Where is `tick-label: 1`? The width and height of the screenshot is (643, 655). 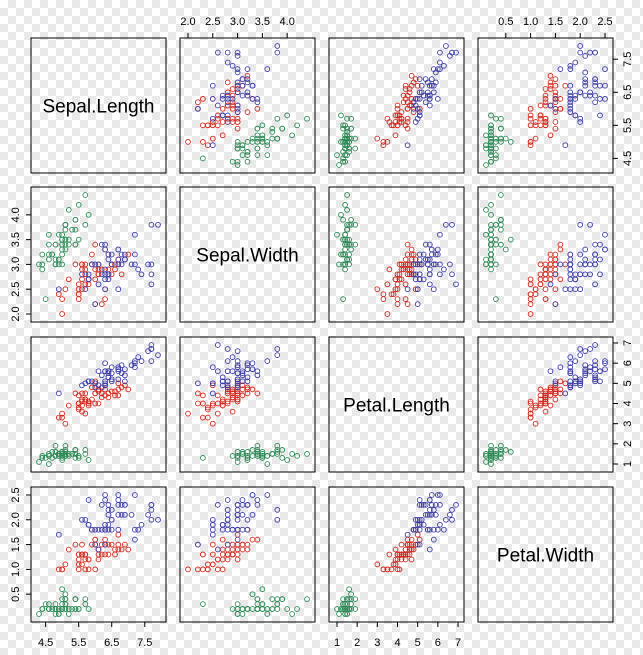 tick-label: 1 is located at coordinates (337, 643).